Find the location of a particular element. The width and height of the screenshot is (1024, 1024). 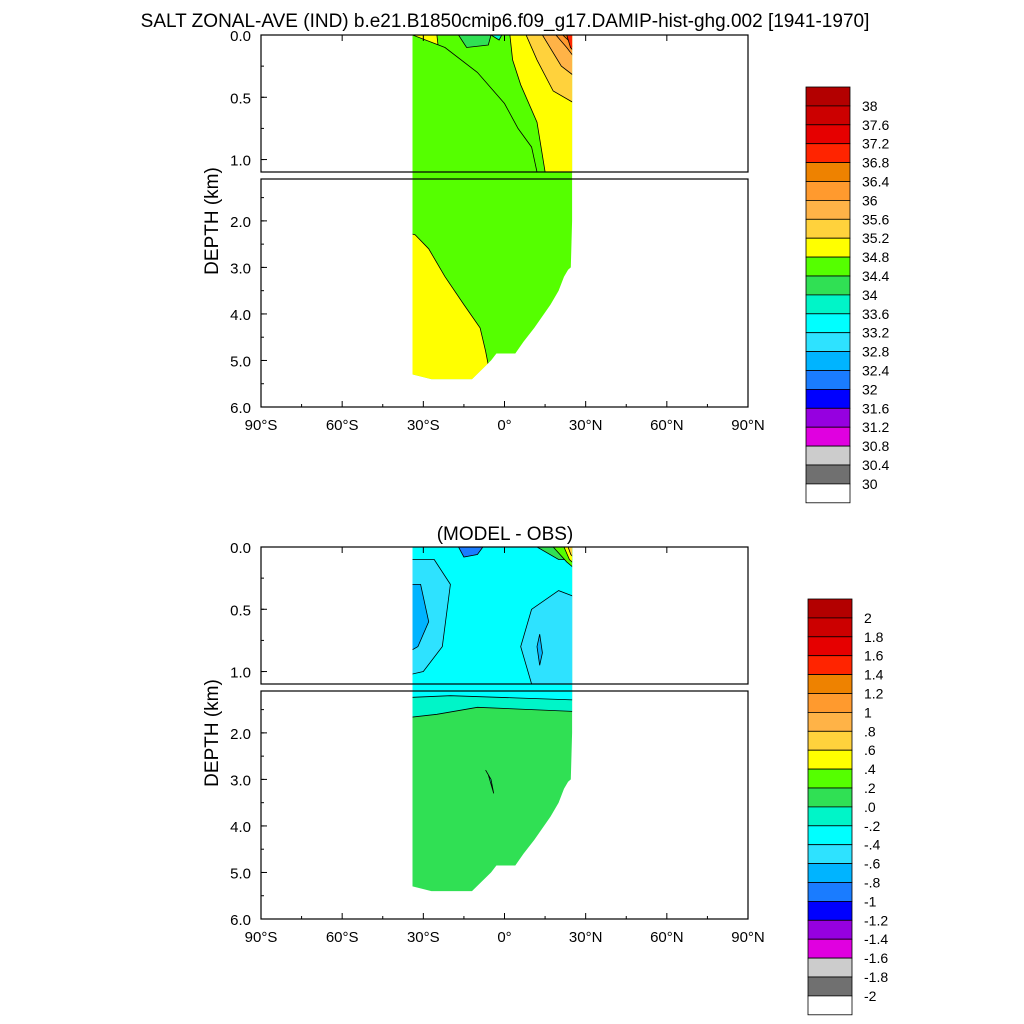

colorbar-label: 32.4 is located at coordinates (875, 371).